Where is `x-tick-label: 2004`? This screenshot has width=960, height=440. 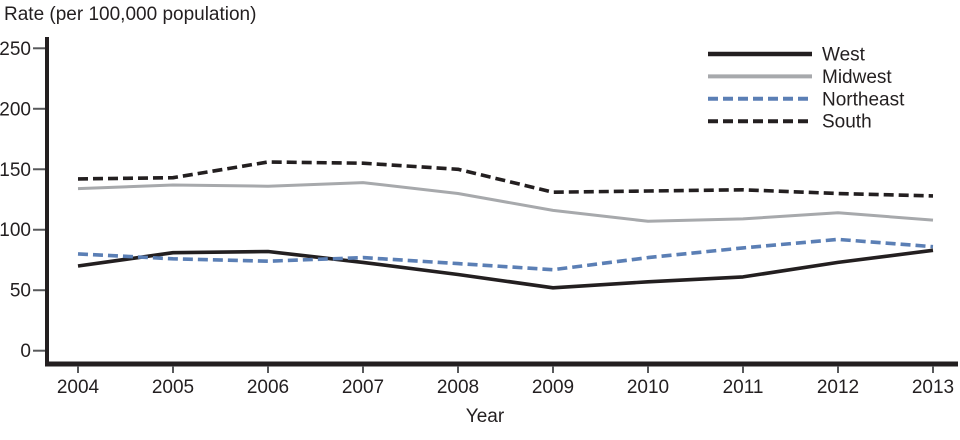 x-tick-label: 2004 is located at coordinates (78, 387).